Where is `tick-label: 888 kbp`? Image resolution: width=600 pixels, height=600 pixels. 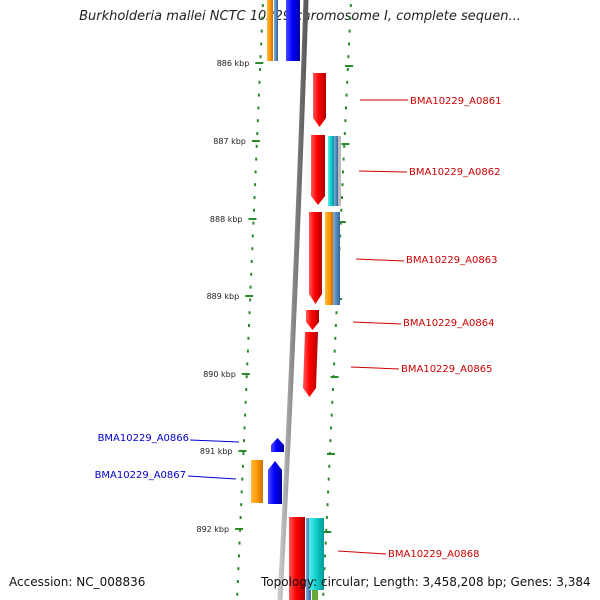
tick-label: 888 kbp is located at coordinates (226, 219).